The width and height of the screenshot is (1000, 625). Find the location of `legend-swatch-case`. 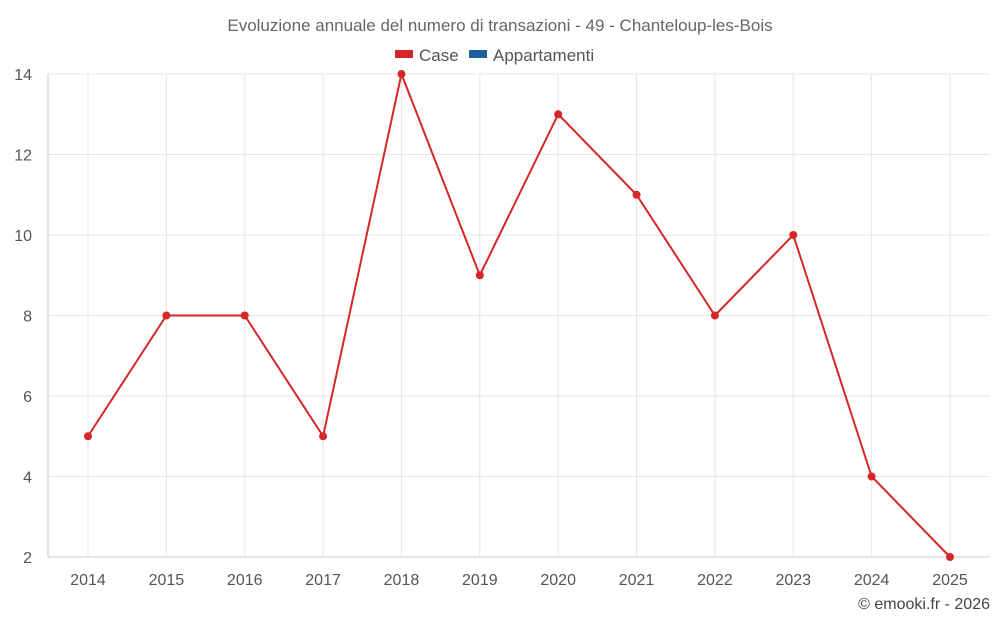

legend-swatch-case is located at coordinates (404, 54).